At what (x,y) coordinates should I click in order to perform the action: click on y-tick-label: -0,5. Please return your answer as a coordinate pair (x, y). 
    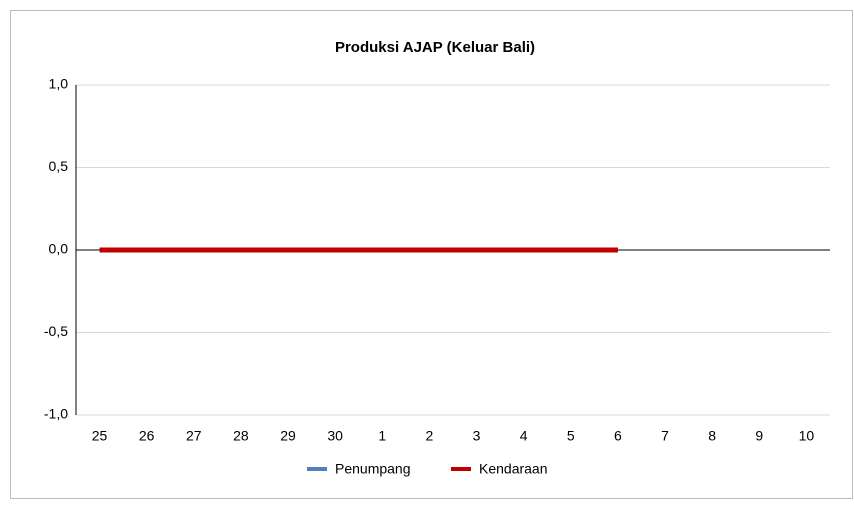
    Looking at the image, I should click on (56, 331).